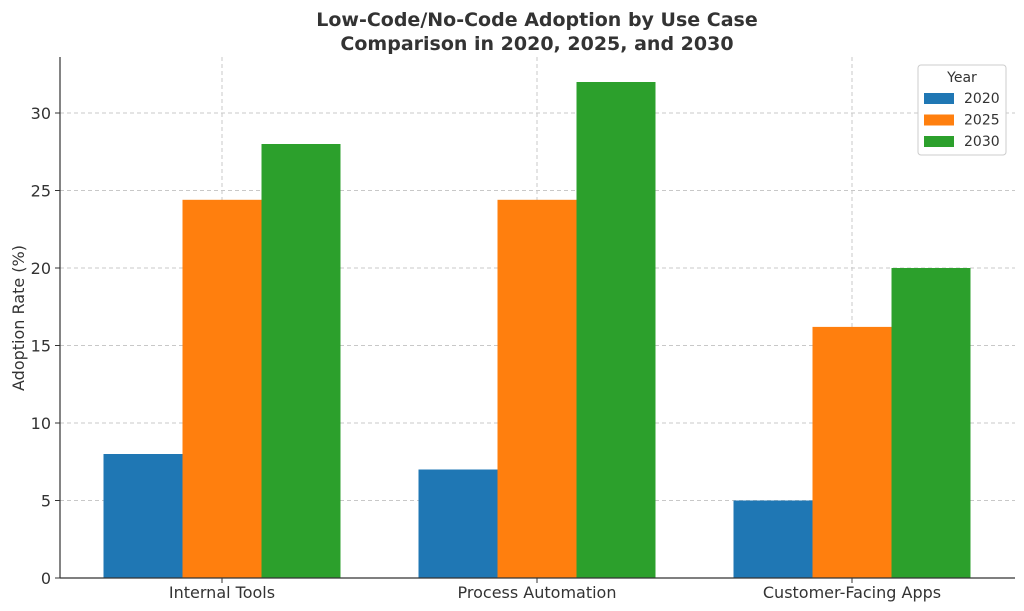 Image resolution: width=1024 pixels, height=611 pixels. Describe the element at coordinates (143, 516) in the screenshot. I see `bar-2020-internal-tools` at that location.